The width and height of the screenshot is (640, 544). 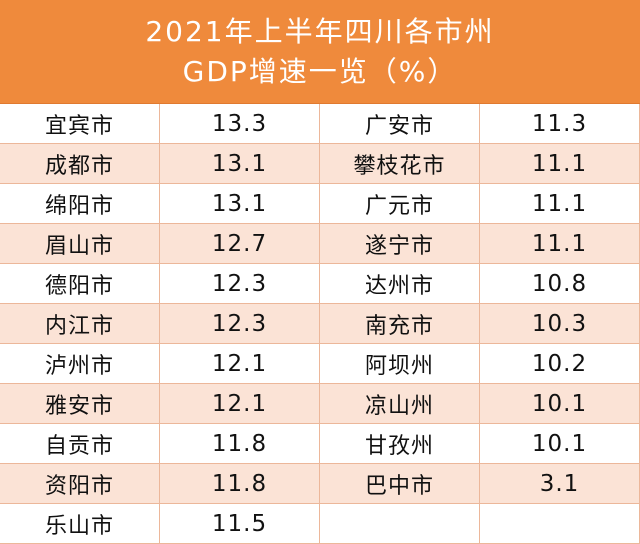 I want to click on gdp-growth: 3.1, so click(x=560, y=483).